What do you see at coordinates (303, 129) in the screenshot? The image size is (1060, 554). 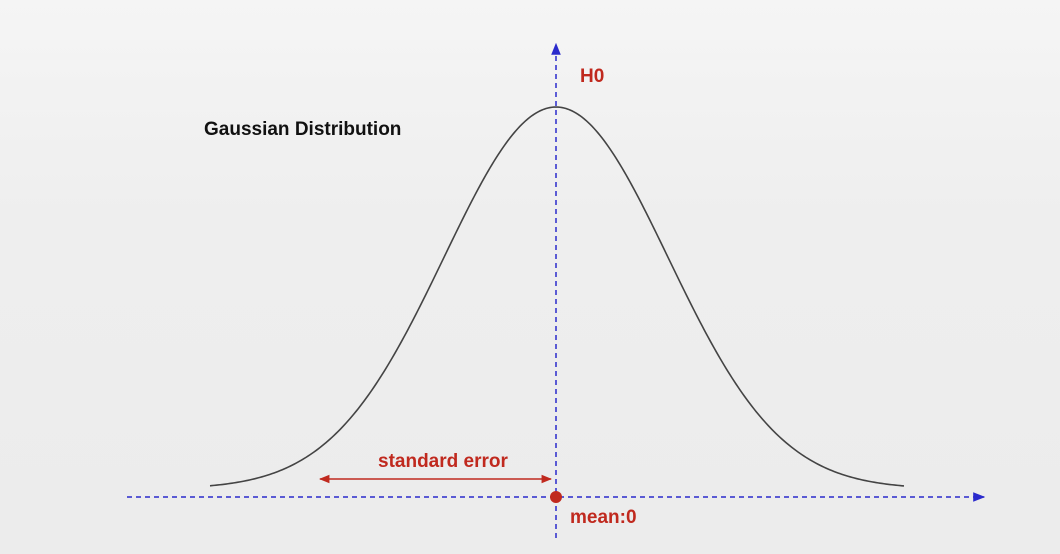 I see `diagram-title: Gaussian Distribution` at bounding box center [303, 129].